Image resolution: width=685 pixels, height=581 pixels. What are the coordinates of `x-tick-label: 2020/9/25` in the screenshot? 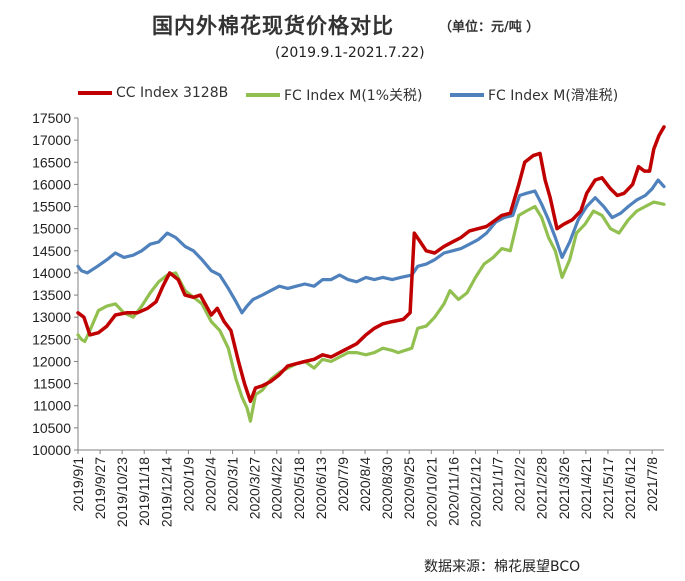 It's located at (409, 488).